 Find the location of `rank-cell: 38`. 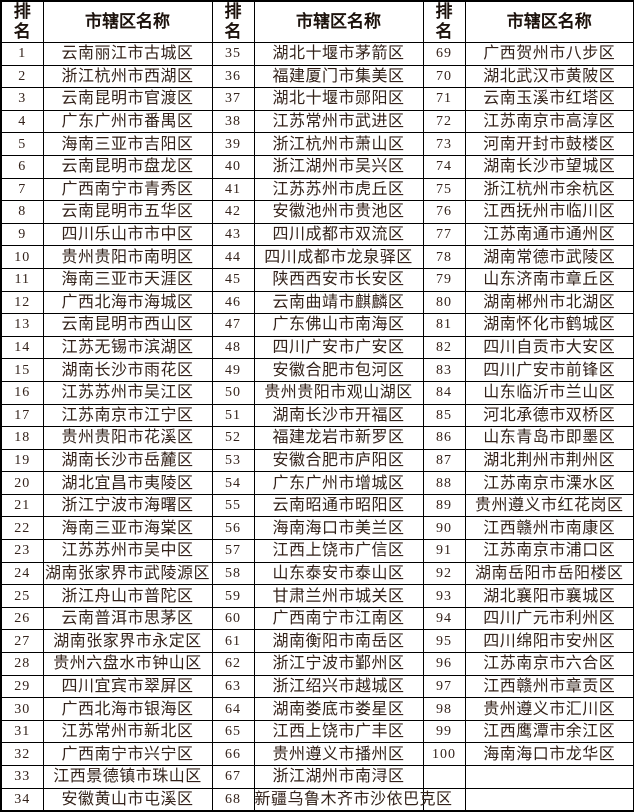

rank-cell: 38 is located at coordinates (233, 121).